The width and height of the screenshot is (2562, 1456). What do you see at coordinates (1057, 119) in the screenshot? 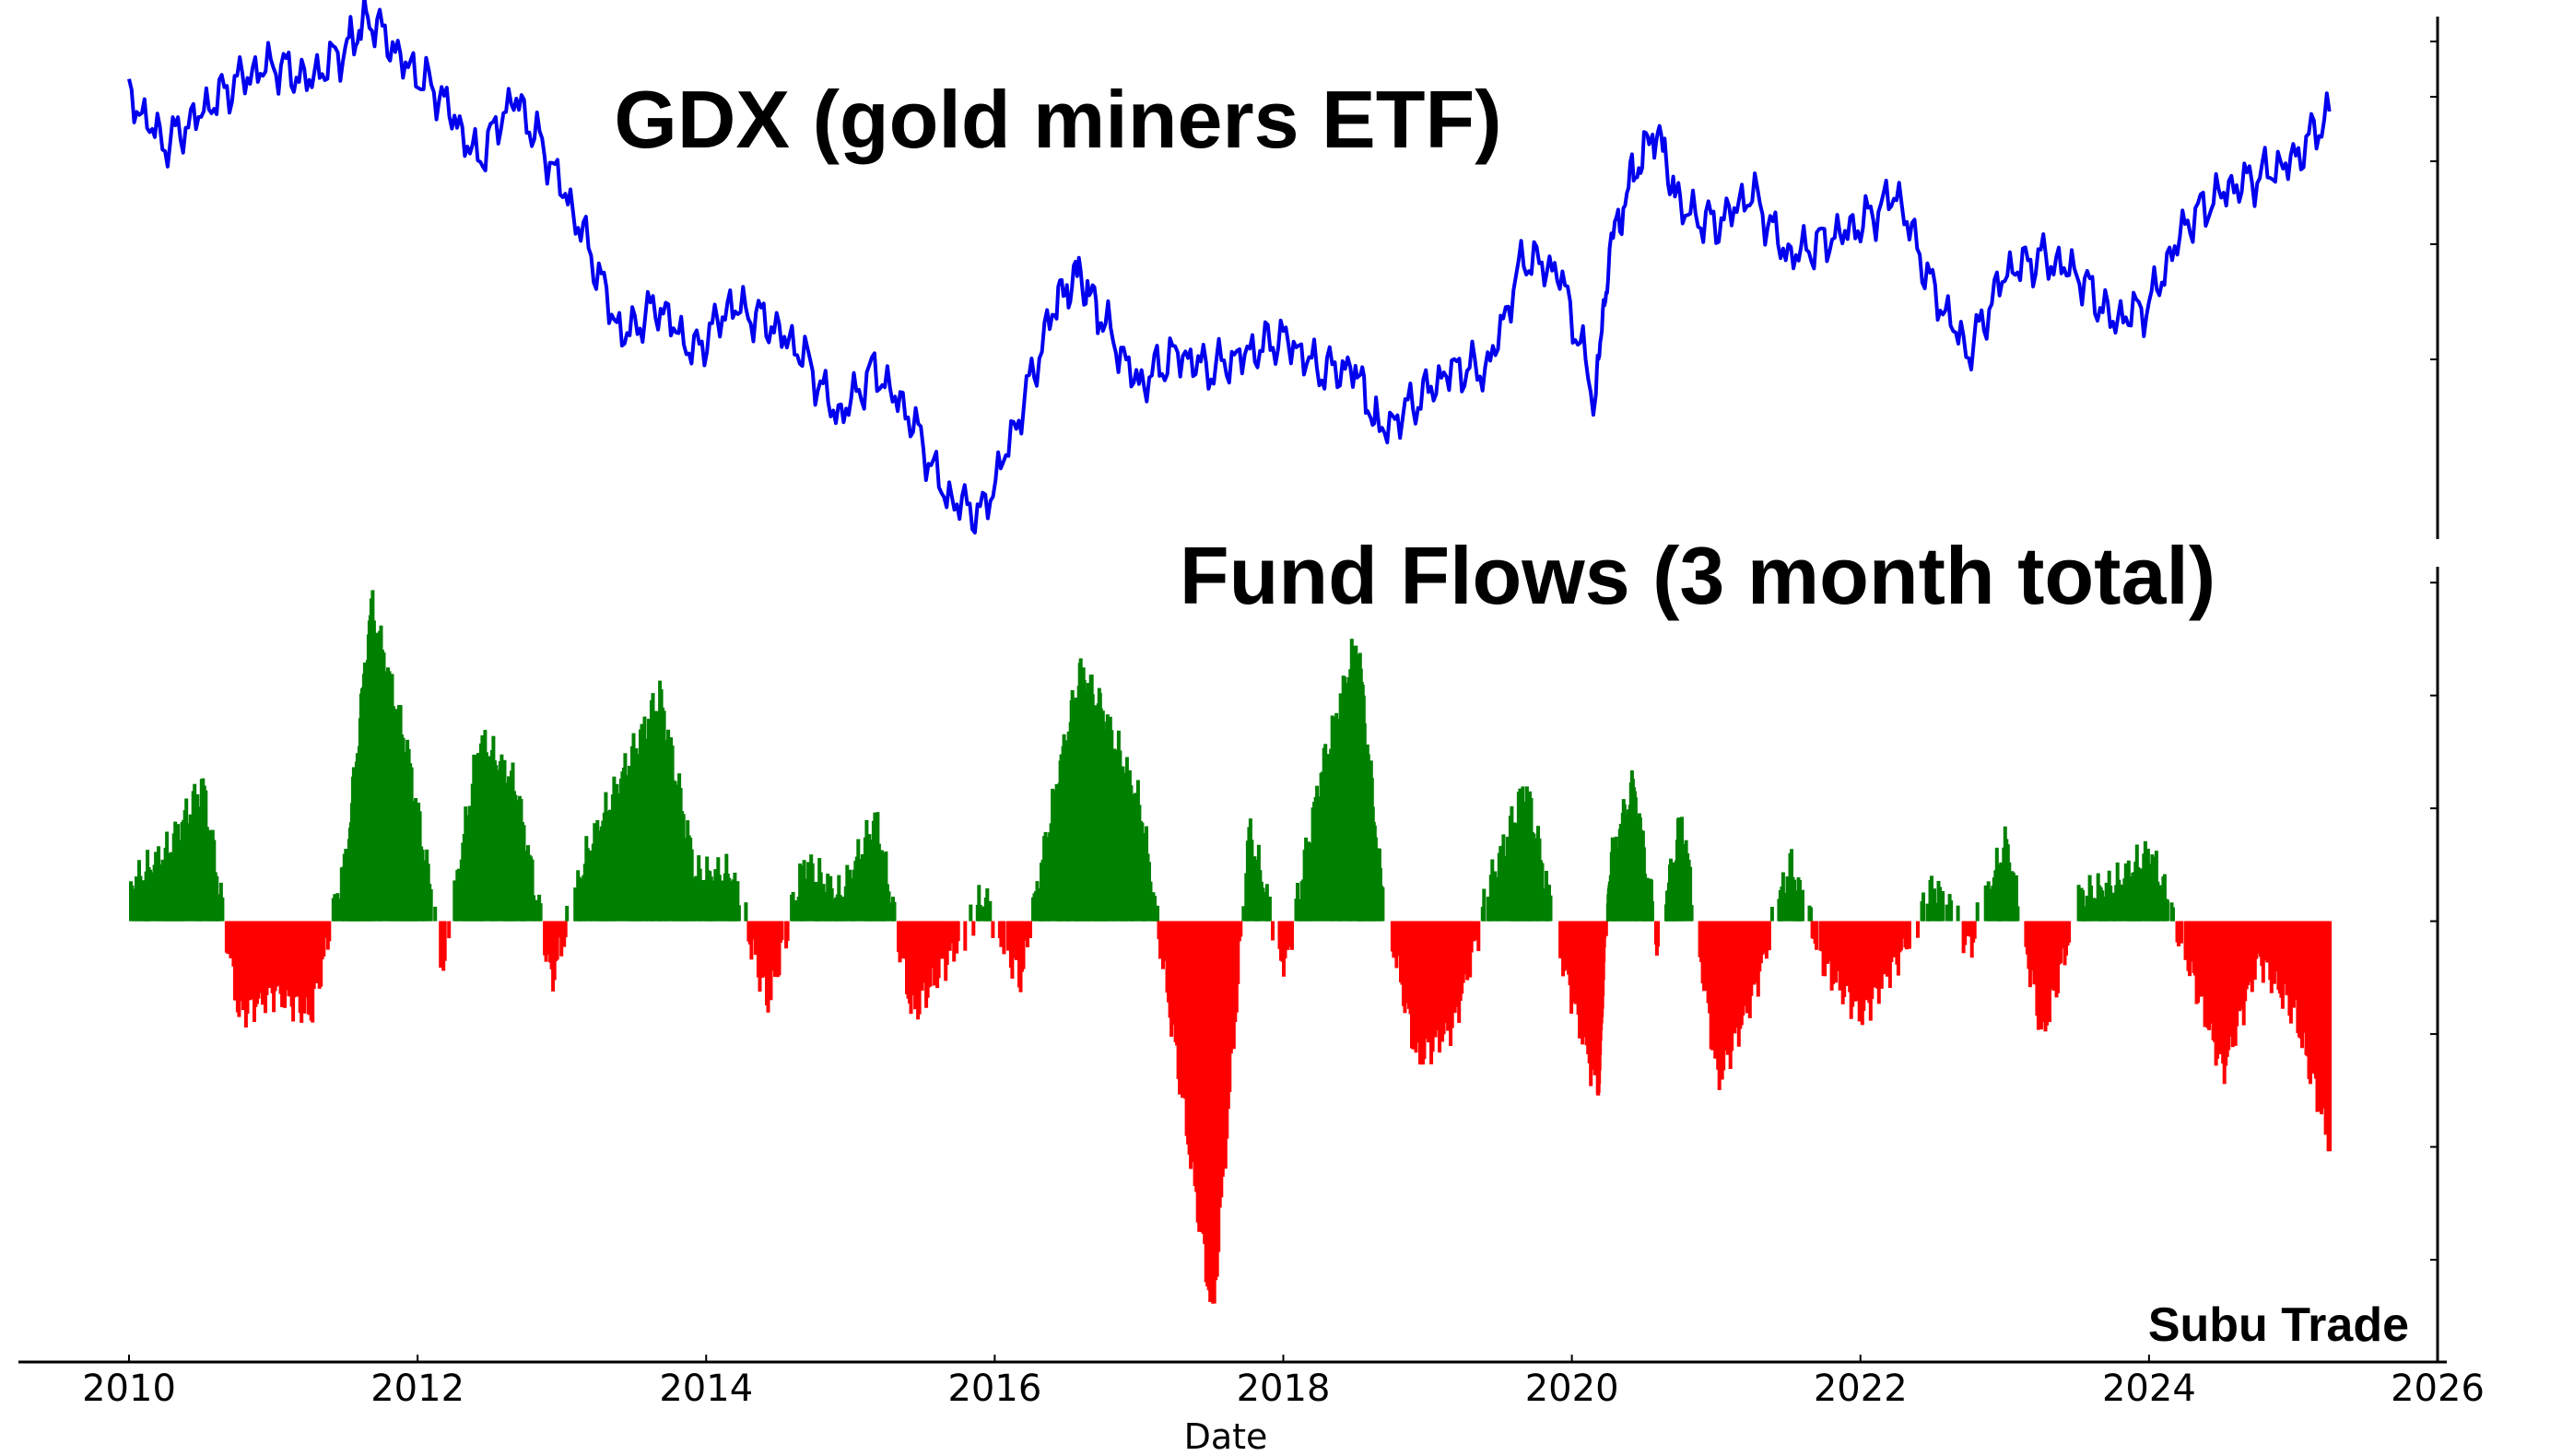
I see `price-chart-title: GDX (gold miners ETF)` at bounding box center [1057, 119].